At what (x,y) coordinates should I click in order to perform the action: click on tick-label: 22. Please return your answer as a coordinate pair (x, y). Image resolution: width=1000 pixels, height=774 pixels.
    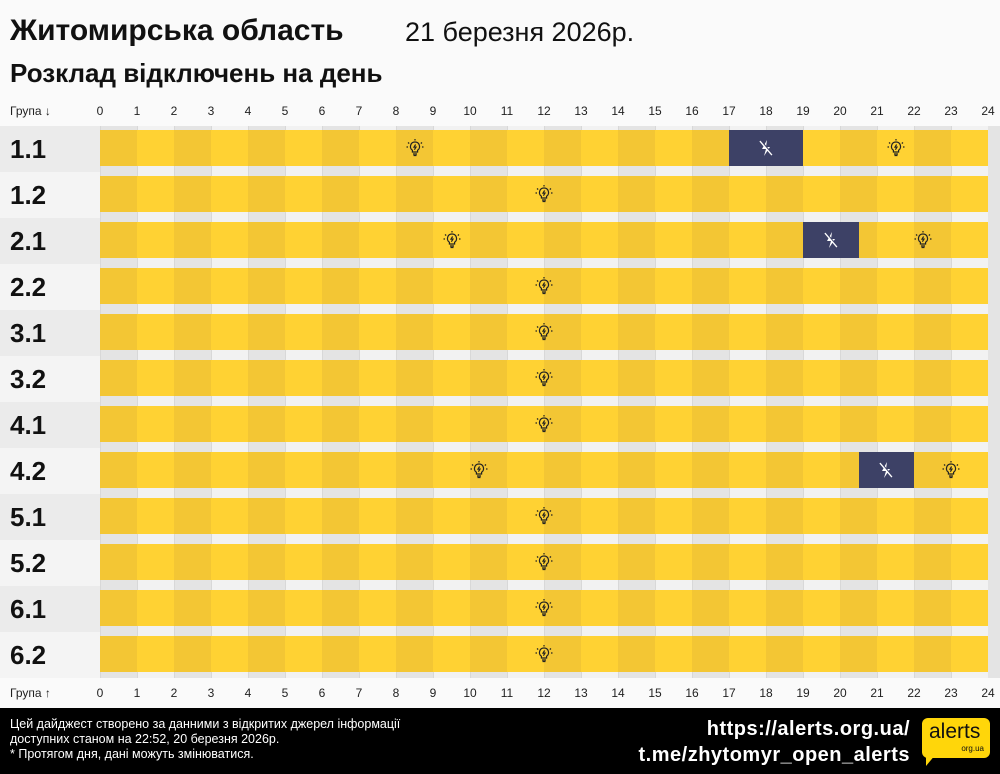
    Looking at the image, I should click on (914, 111).